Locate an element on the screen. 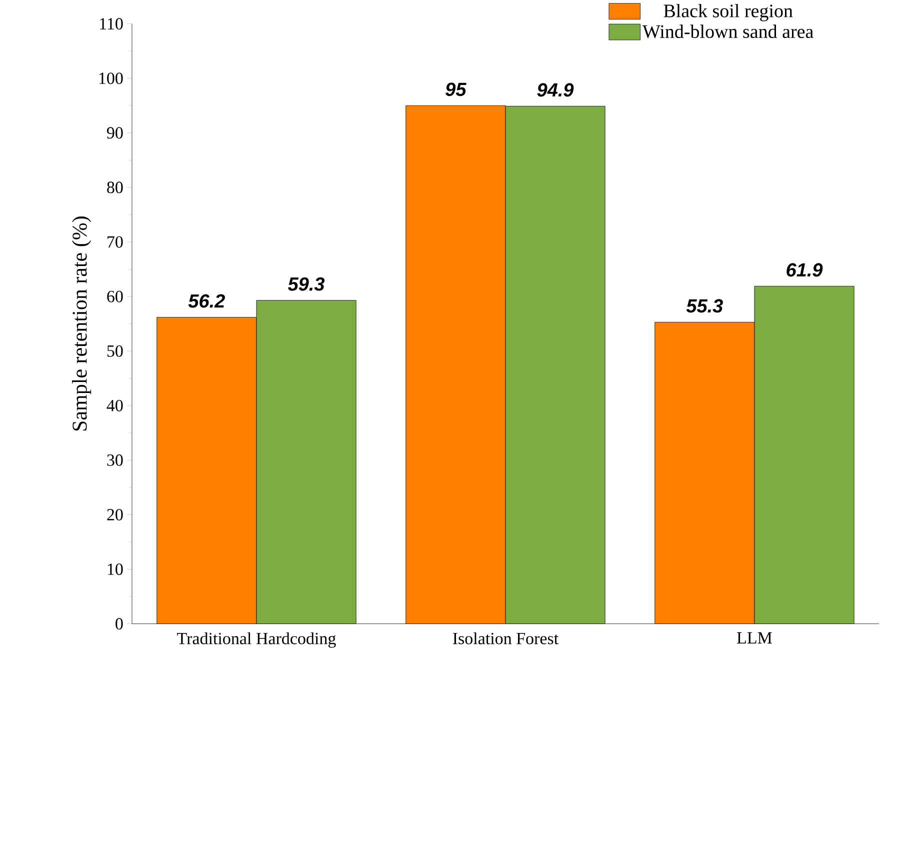 This screenshot has height=864, width=919. data-label: 59.3 is located at coordinates (306, 284).